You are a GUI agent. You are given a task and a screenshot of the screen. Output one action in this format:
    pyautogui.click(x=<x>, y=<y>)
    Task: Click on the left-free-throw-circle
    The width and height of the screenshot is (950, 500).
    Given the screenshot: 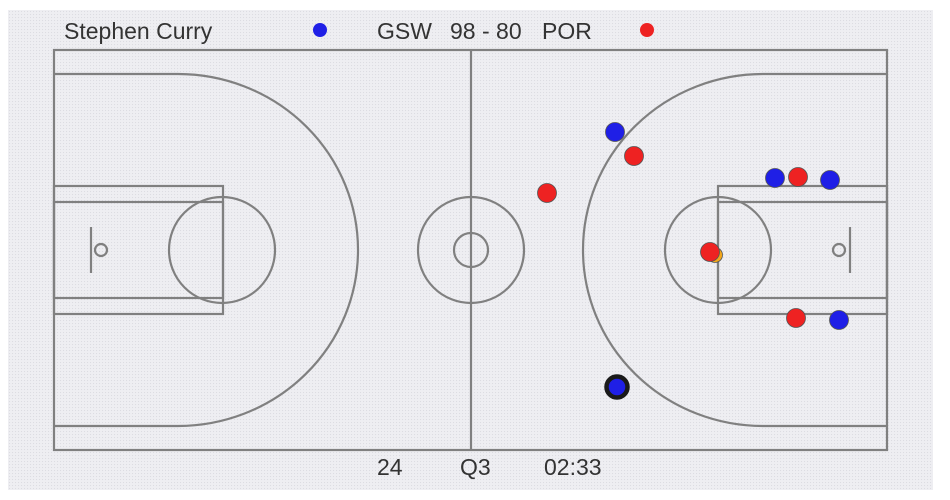 What is the action you would take?
    pyautogui.click(x=222, y=250)
    